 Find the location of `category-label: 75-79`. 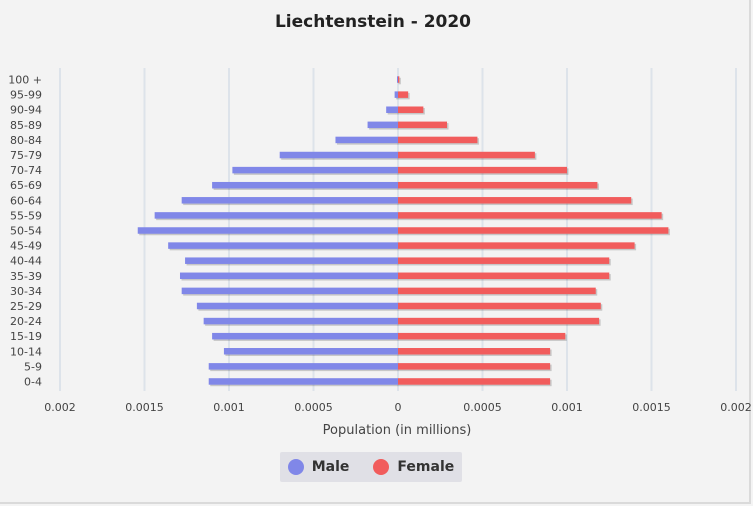

category-label: 75-79 is located at coordinates (26, 155).